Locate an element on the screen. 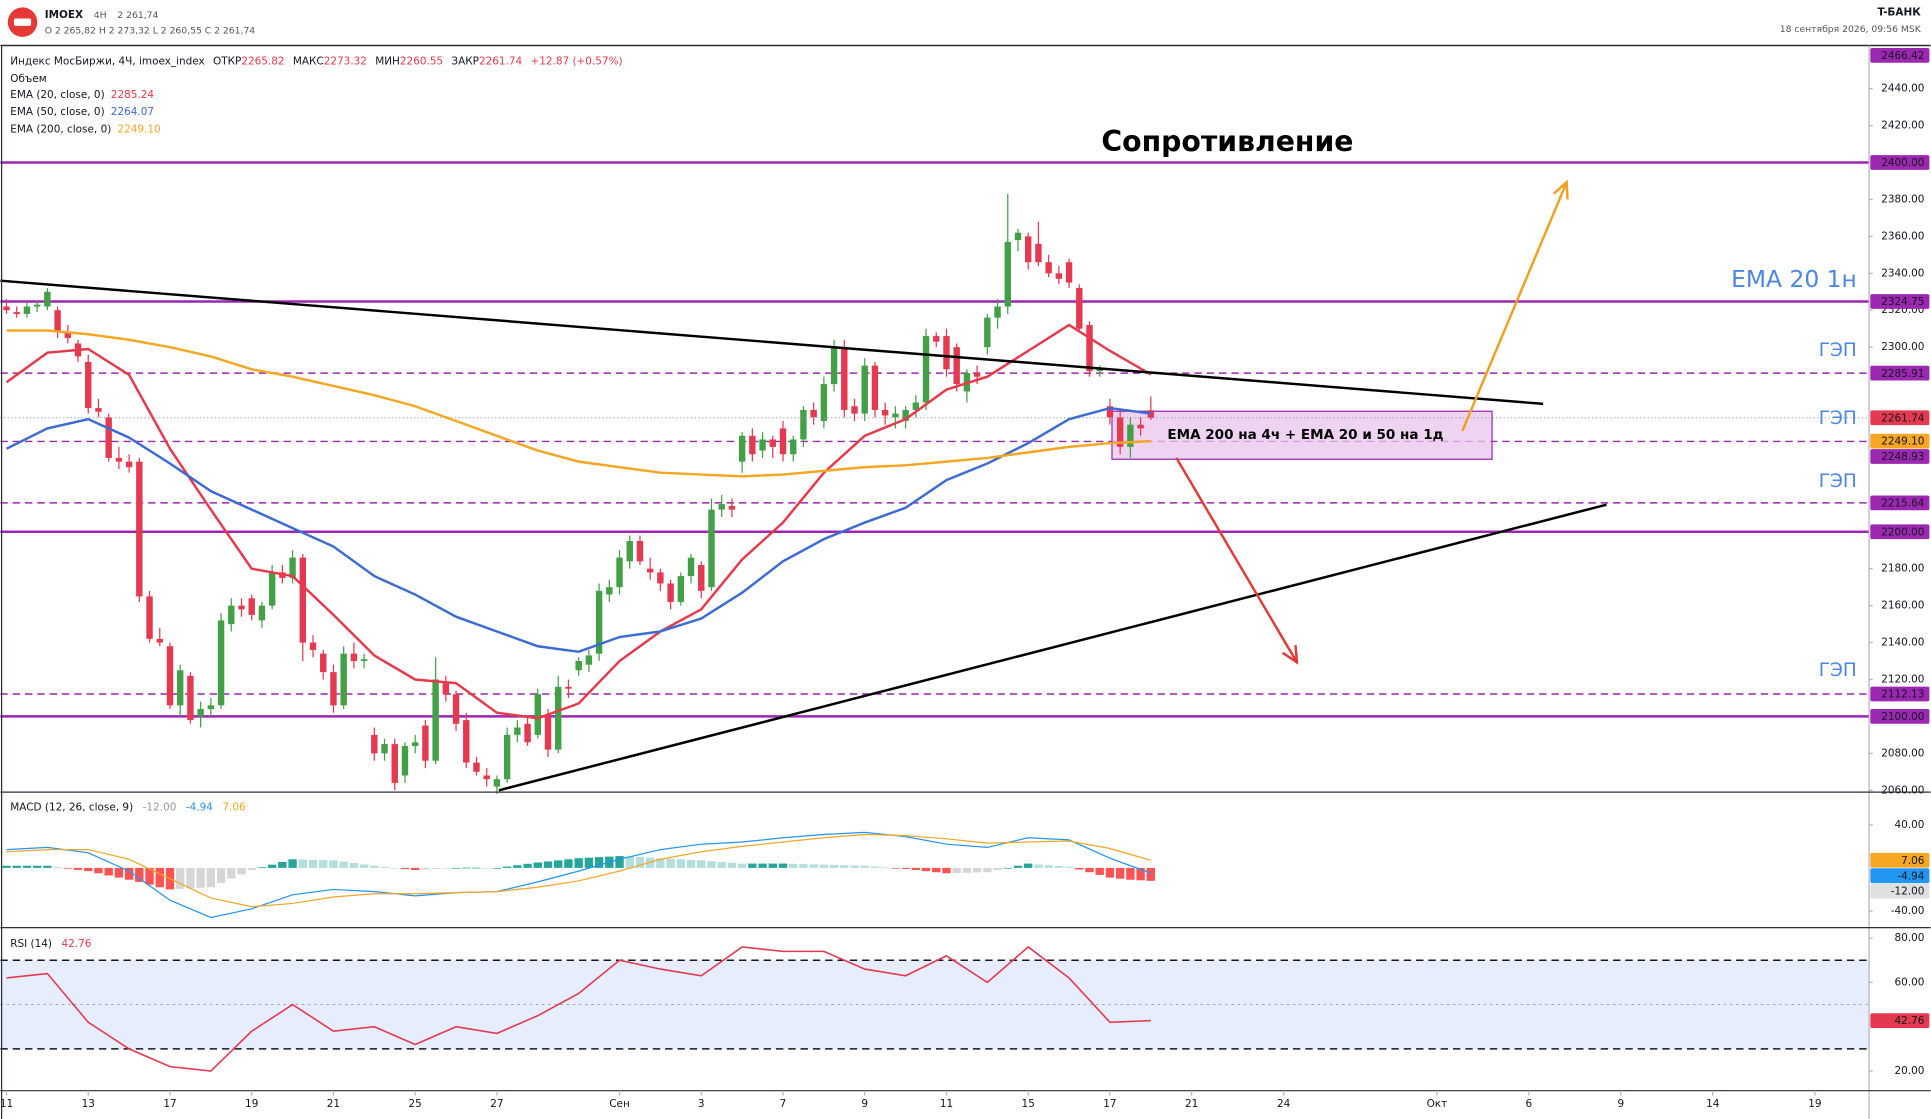  axis-value-label: 2261.74 is located at coordinates (1903, 418).